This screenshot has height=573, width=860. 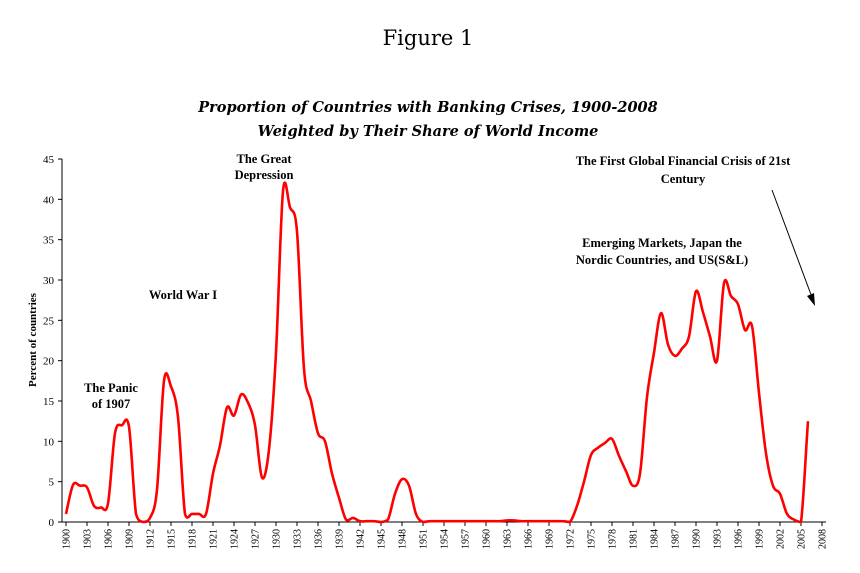 I want to click on x-tick-label: 1912, so click(x=151, y=539).